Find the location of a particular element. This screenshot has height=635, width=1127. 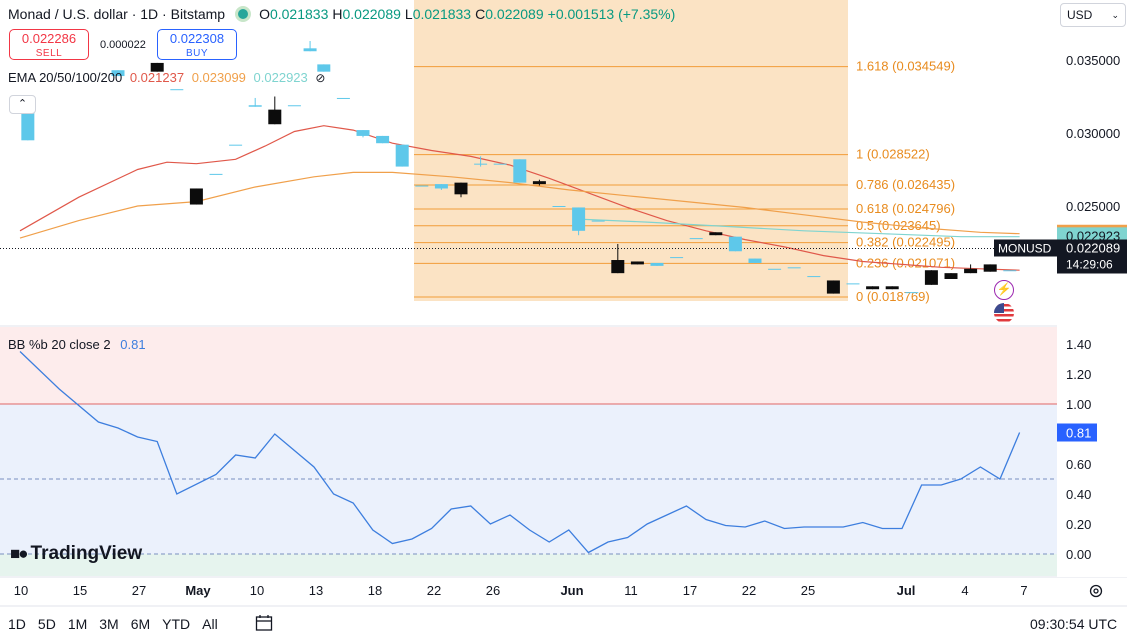

bb-axis-tick: 1.20 is located at coordinates (1078, 374).